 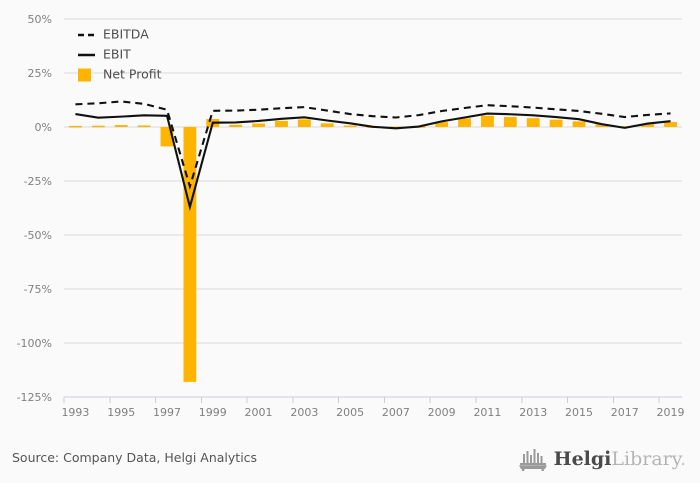 I want to click on logo-light-text: Library, so click(x=645, y=458).